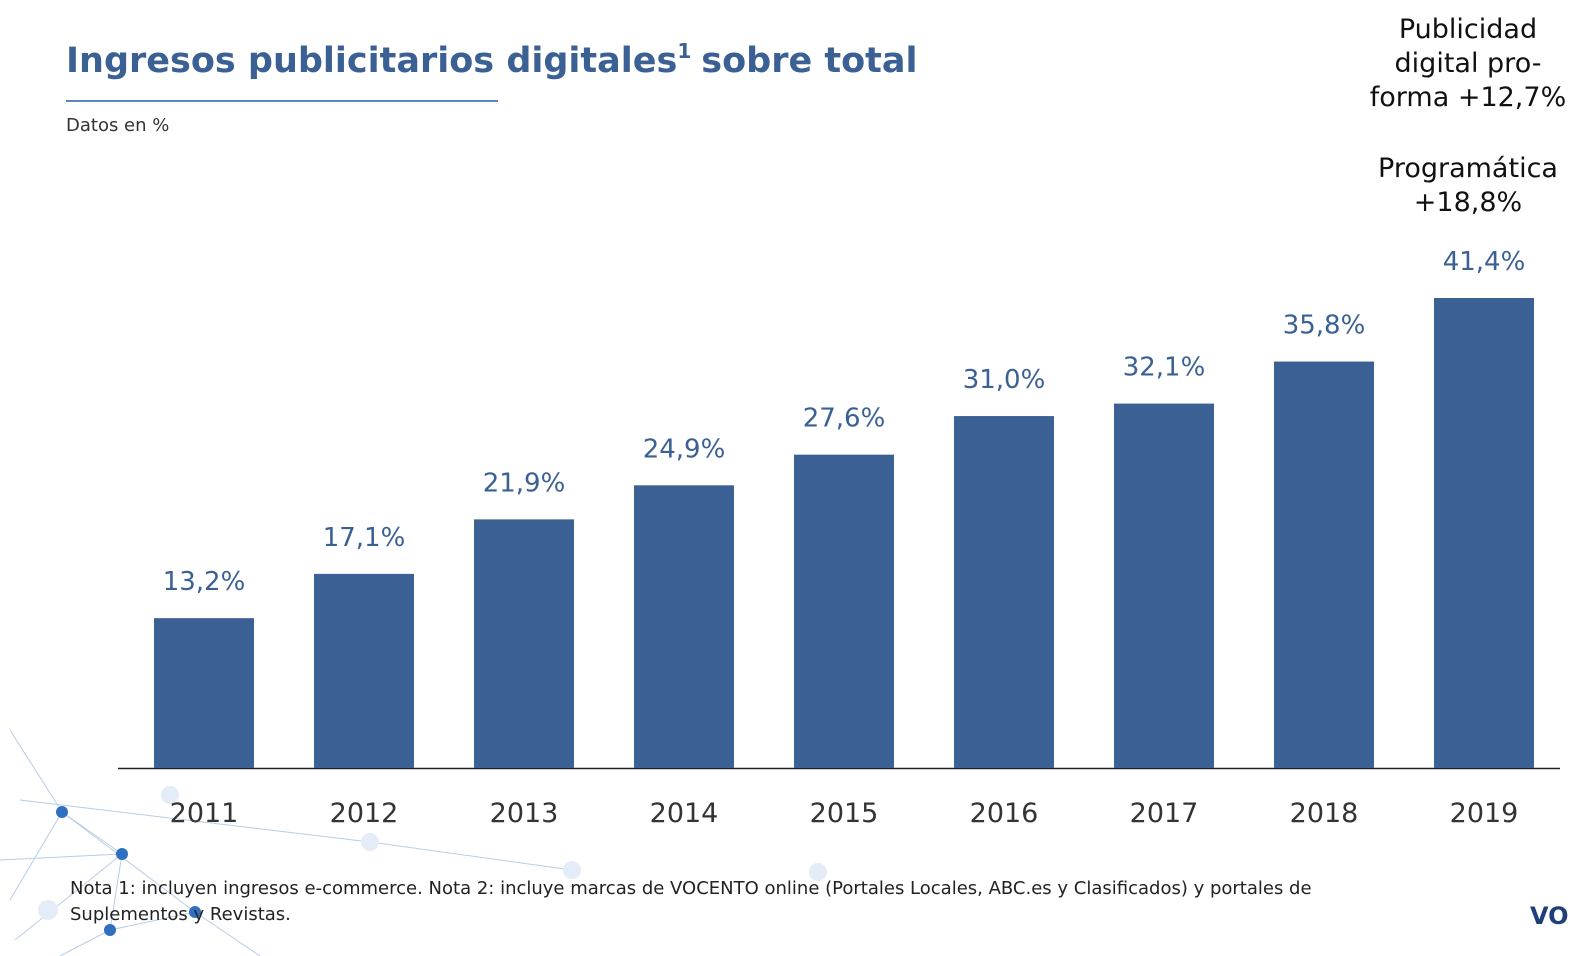 The width and height of the screenshot is (1591, 956). What do you see at coordinates (844, 419) in the screenshot?
I see `value-label: 27,6%` at bounding box center [844, 419].